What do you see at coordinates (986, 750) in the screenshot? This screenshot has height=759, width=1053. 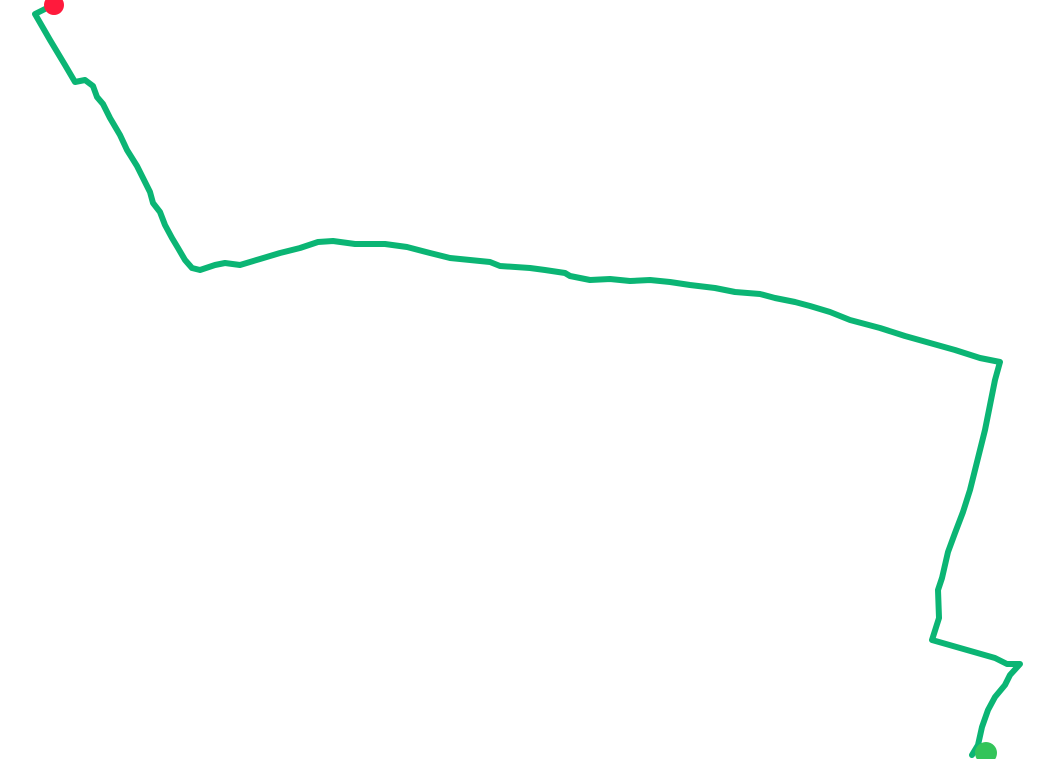 I see `end-marker` at bounding box center [986, 750].